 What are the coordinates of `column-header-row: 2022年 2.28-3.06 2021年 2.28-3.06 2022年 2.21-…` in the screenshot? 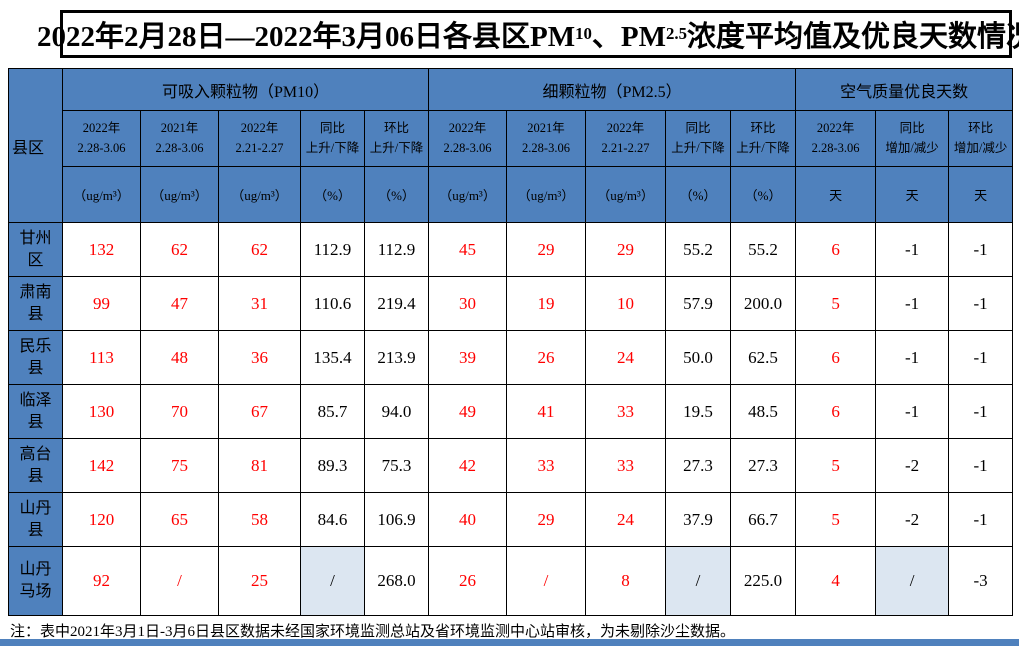 It's located at (511, 138).